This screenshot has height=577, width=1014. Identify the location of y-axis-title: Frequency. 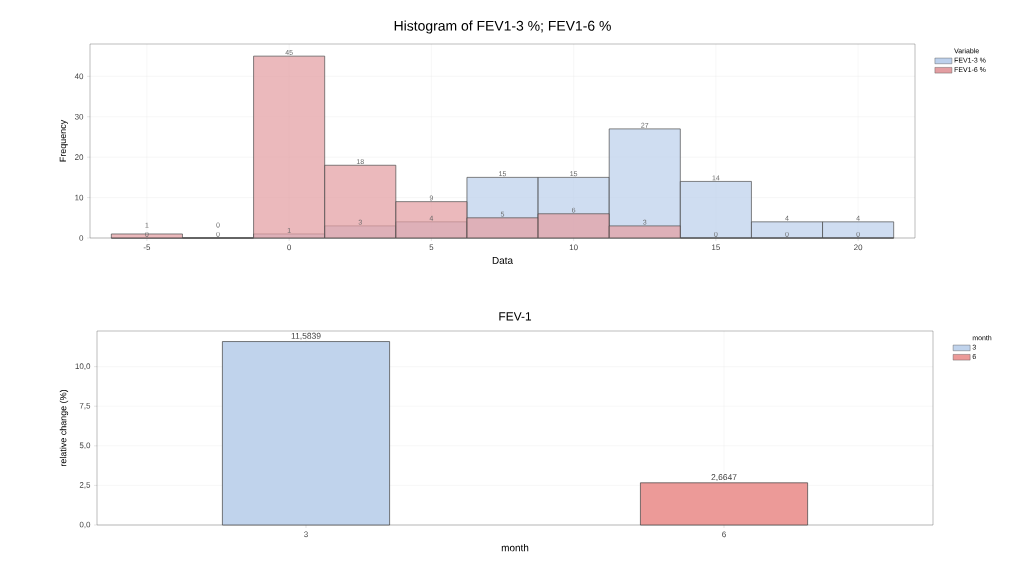
(63, 140).